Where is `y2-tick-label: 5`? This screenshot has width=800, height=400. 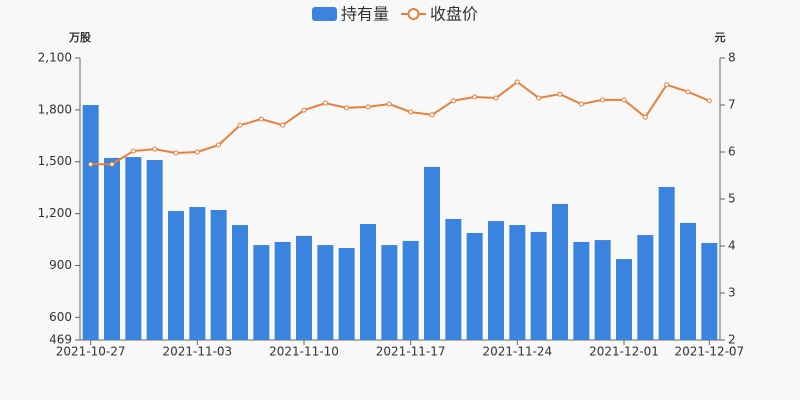
y2-tick-label: 5 is located at coordinates (732, 199).